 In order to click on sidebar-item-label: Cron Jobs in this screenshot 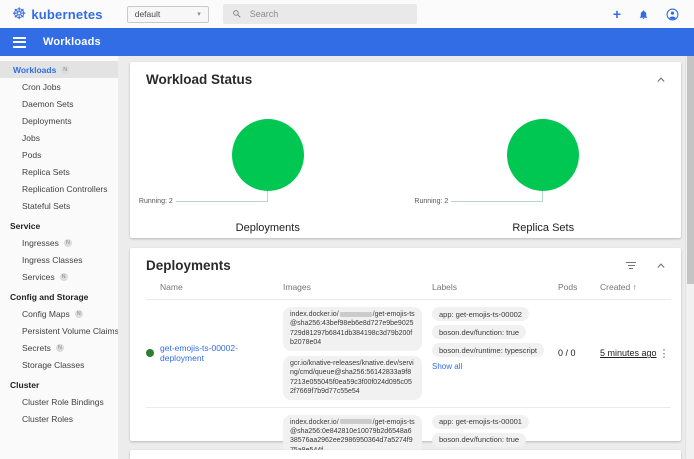, I will do `click(41, 86)`.